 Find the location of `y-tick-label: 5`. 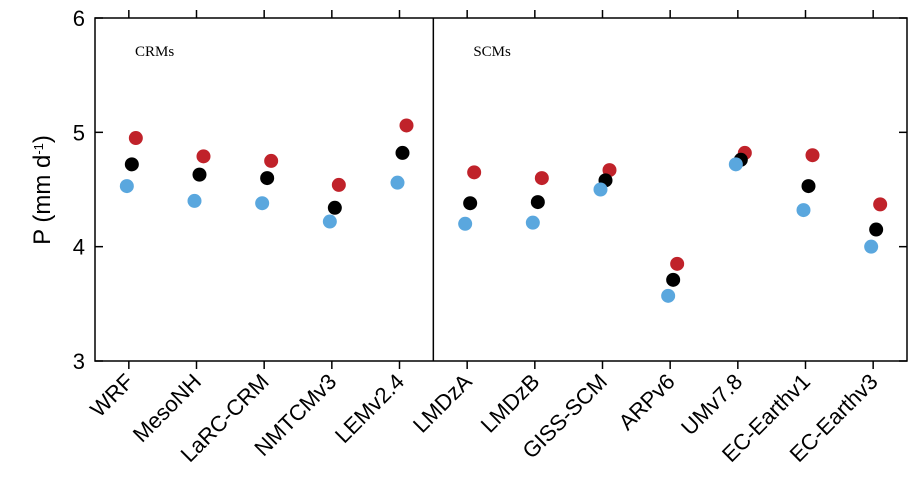

y-tick-label: 5 is located at coordinates (79, 132).